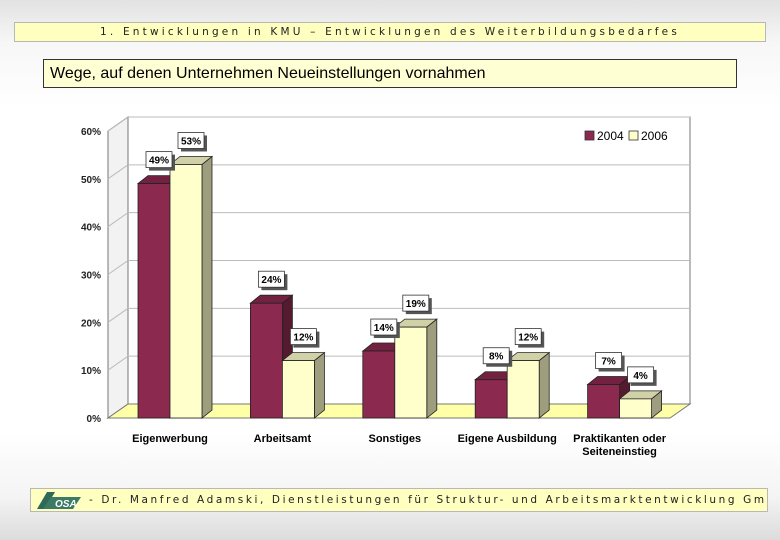 The image size is (780, 540). I want to click on bar-2006-2-front, so click(411, 372).